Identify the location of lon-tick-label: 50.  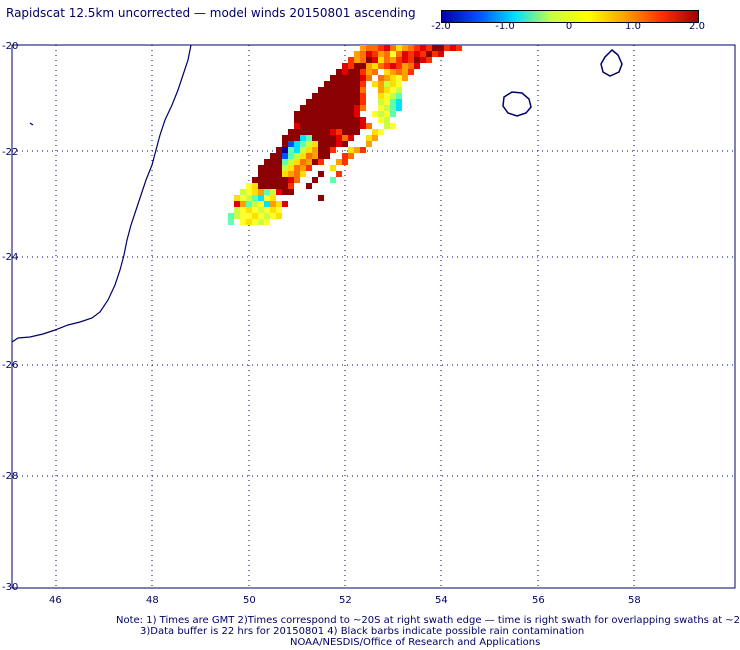
(249, 600).